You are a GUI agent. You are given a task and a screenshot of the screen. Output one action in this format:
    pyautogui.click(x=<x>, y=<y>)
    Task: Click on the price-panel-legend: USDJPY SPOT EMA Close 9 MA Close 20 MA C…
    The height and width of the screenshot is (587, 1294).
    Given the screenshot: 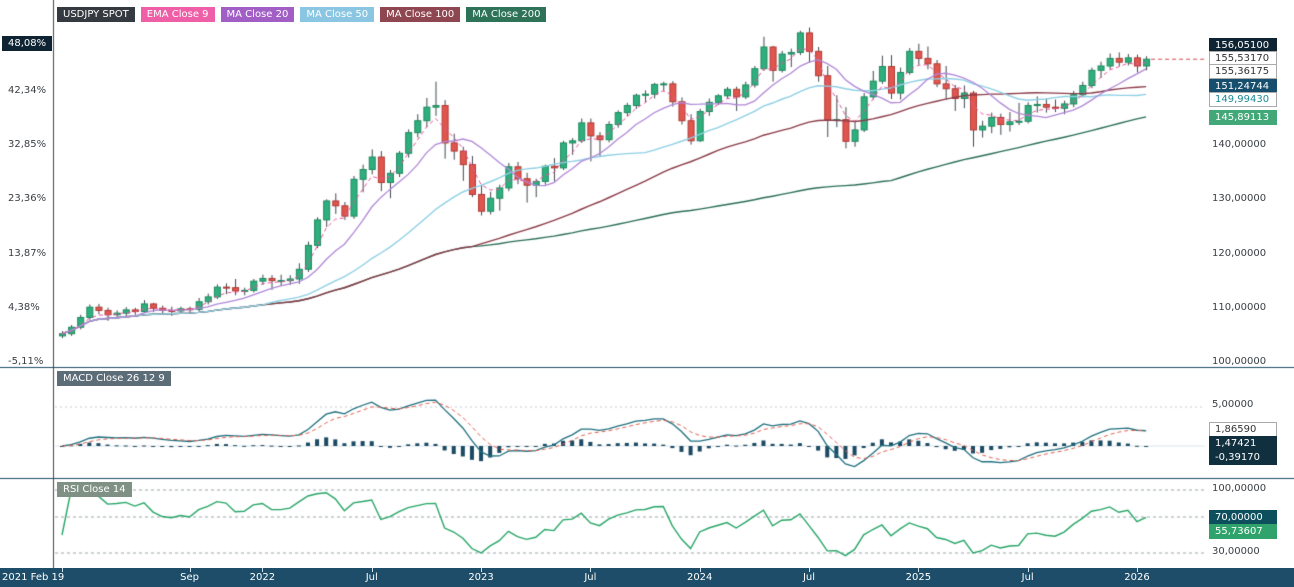 What is the action you would take?
    pyautogui.click(x=302, y=14)
    